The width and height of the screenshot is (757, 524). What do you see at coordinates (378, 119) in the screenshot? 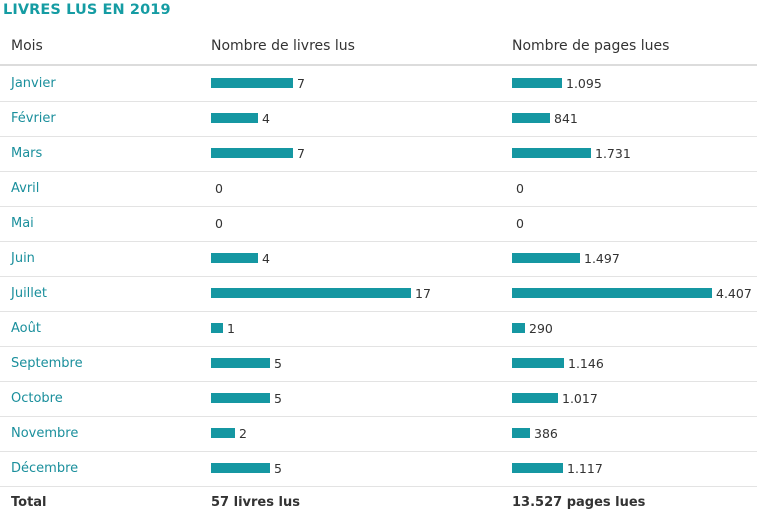
I see `table-row: Février 4 841` at bounding box center [378, 119].